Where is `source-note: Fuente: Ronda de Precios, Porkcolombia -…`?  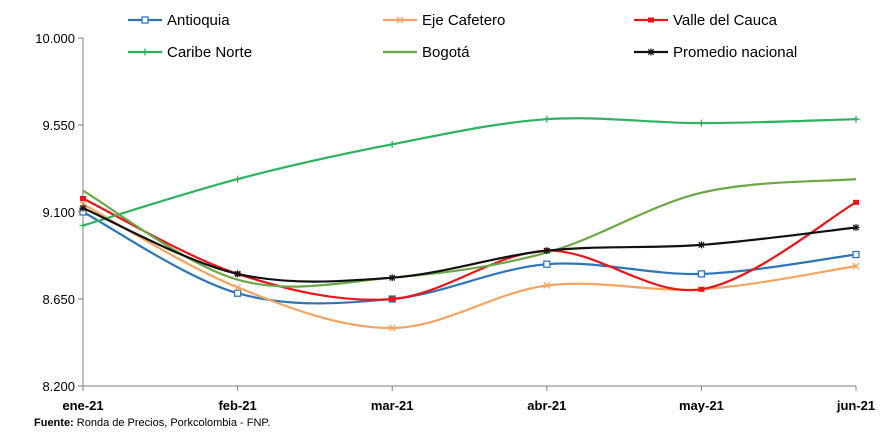 source-note: Fuente: Ronda de Precios, Porkcolombia -… is located at coordinates (152, 423).